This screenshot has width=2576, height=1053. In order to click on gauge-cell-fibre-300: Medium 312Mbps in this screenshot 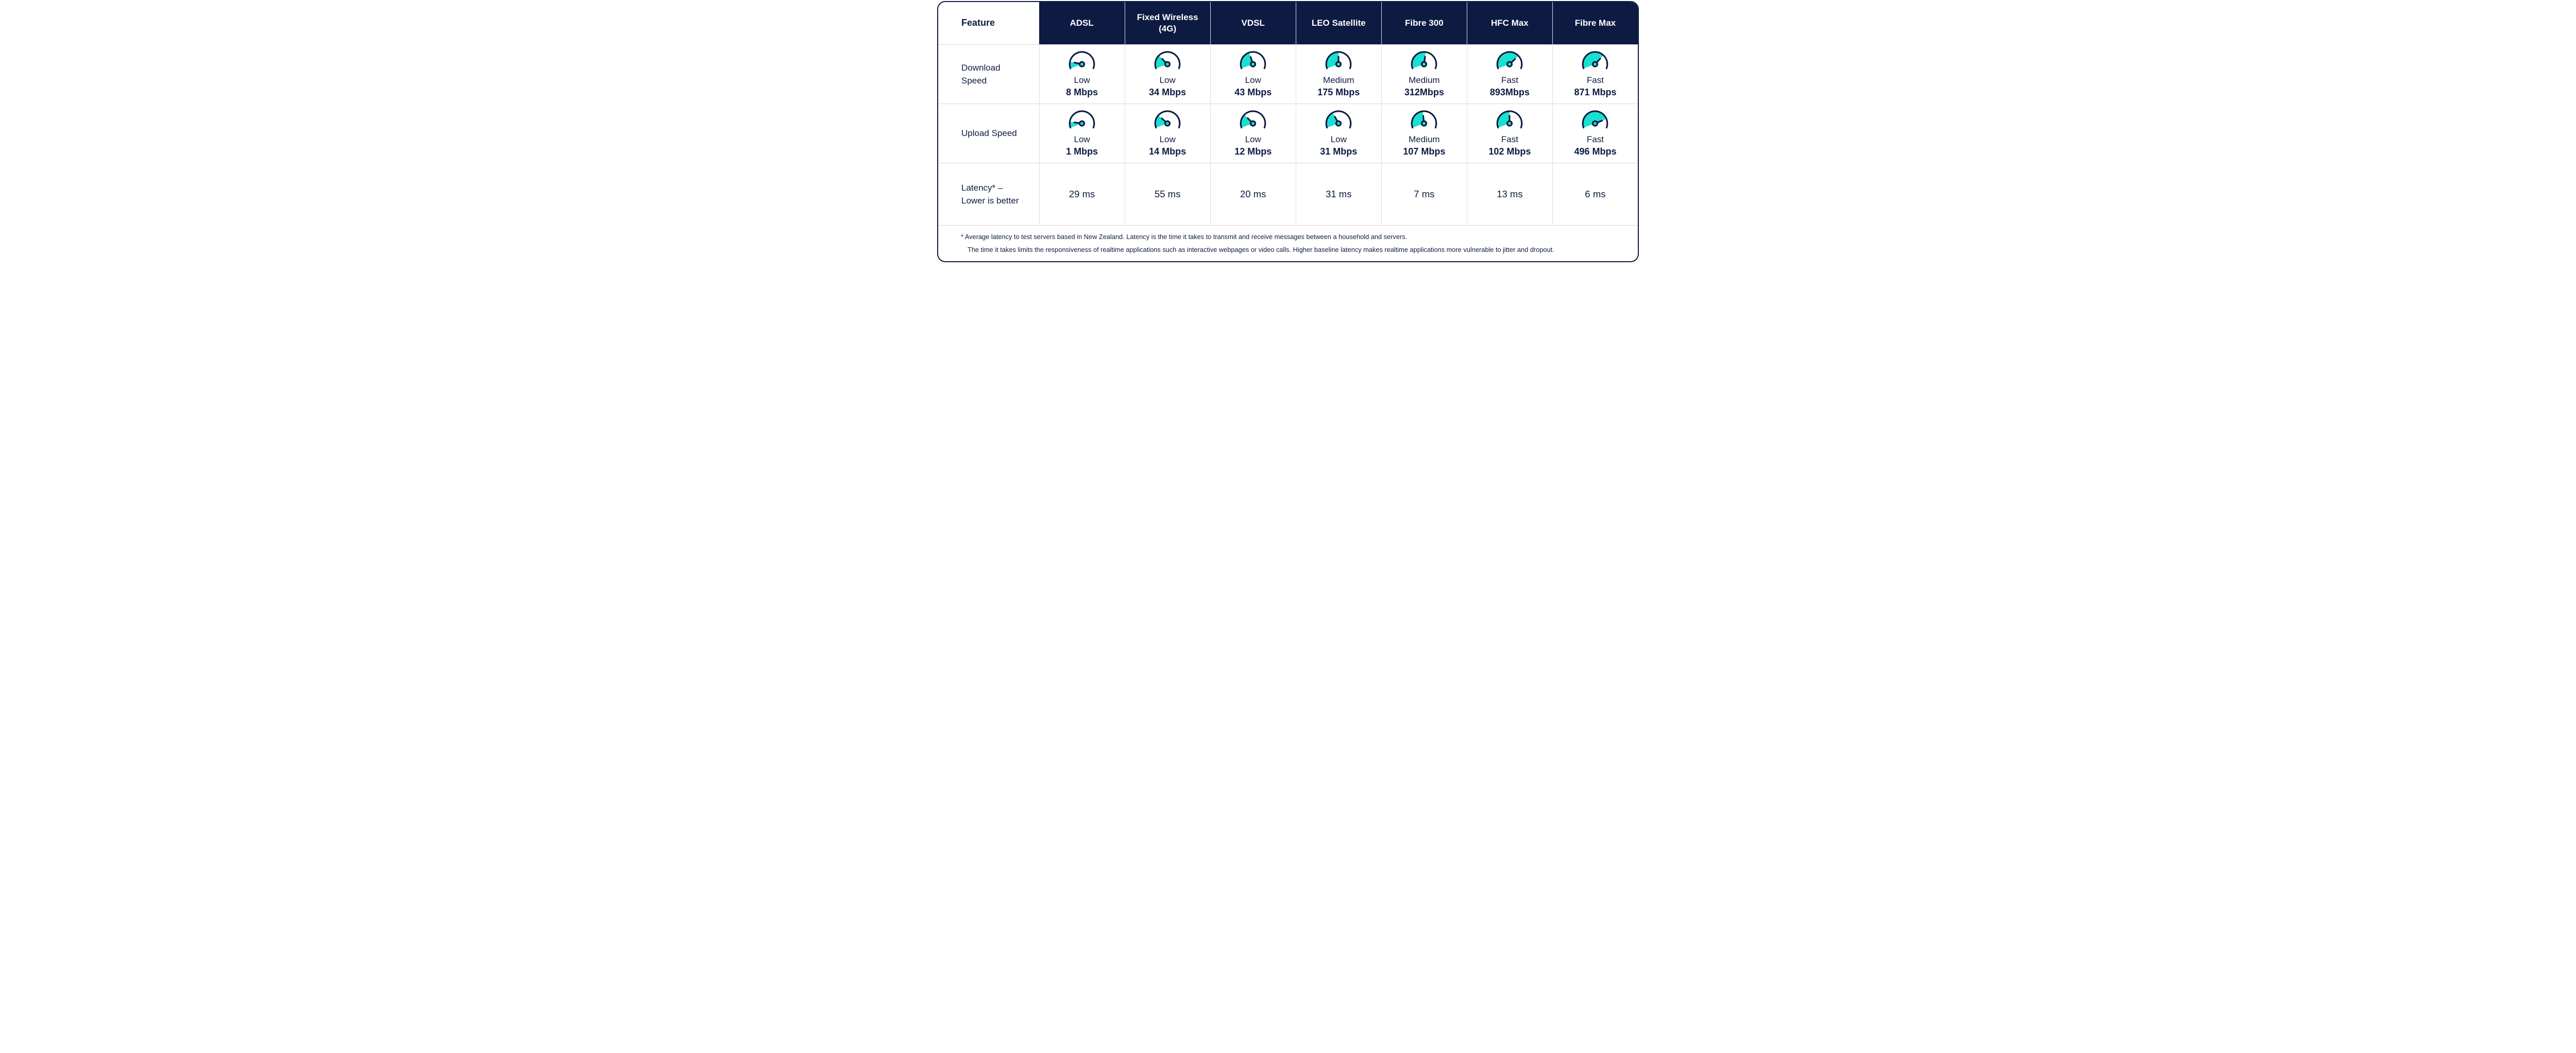, I will do `click(1424, 74)`.